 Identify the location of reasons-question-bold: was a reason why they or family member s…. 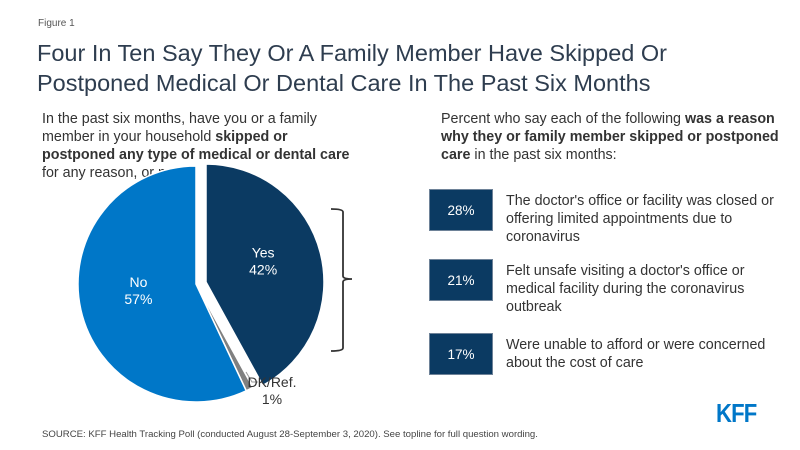
(610, 137).